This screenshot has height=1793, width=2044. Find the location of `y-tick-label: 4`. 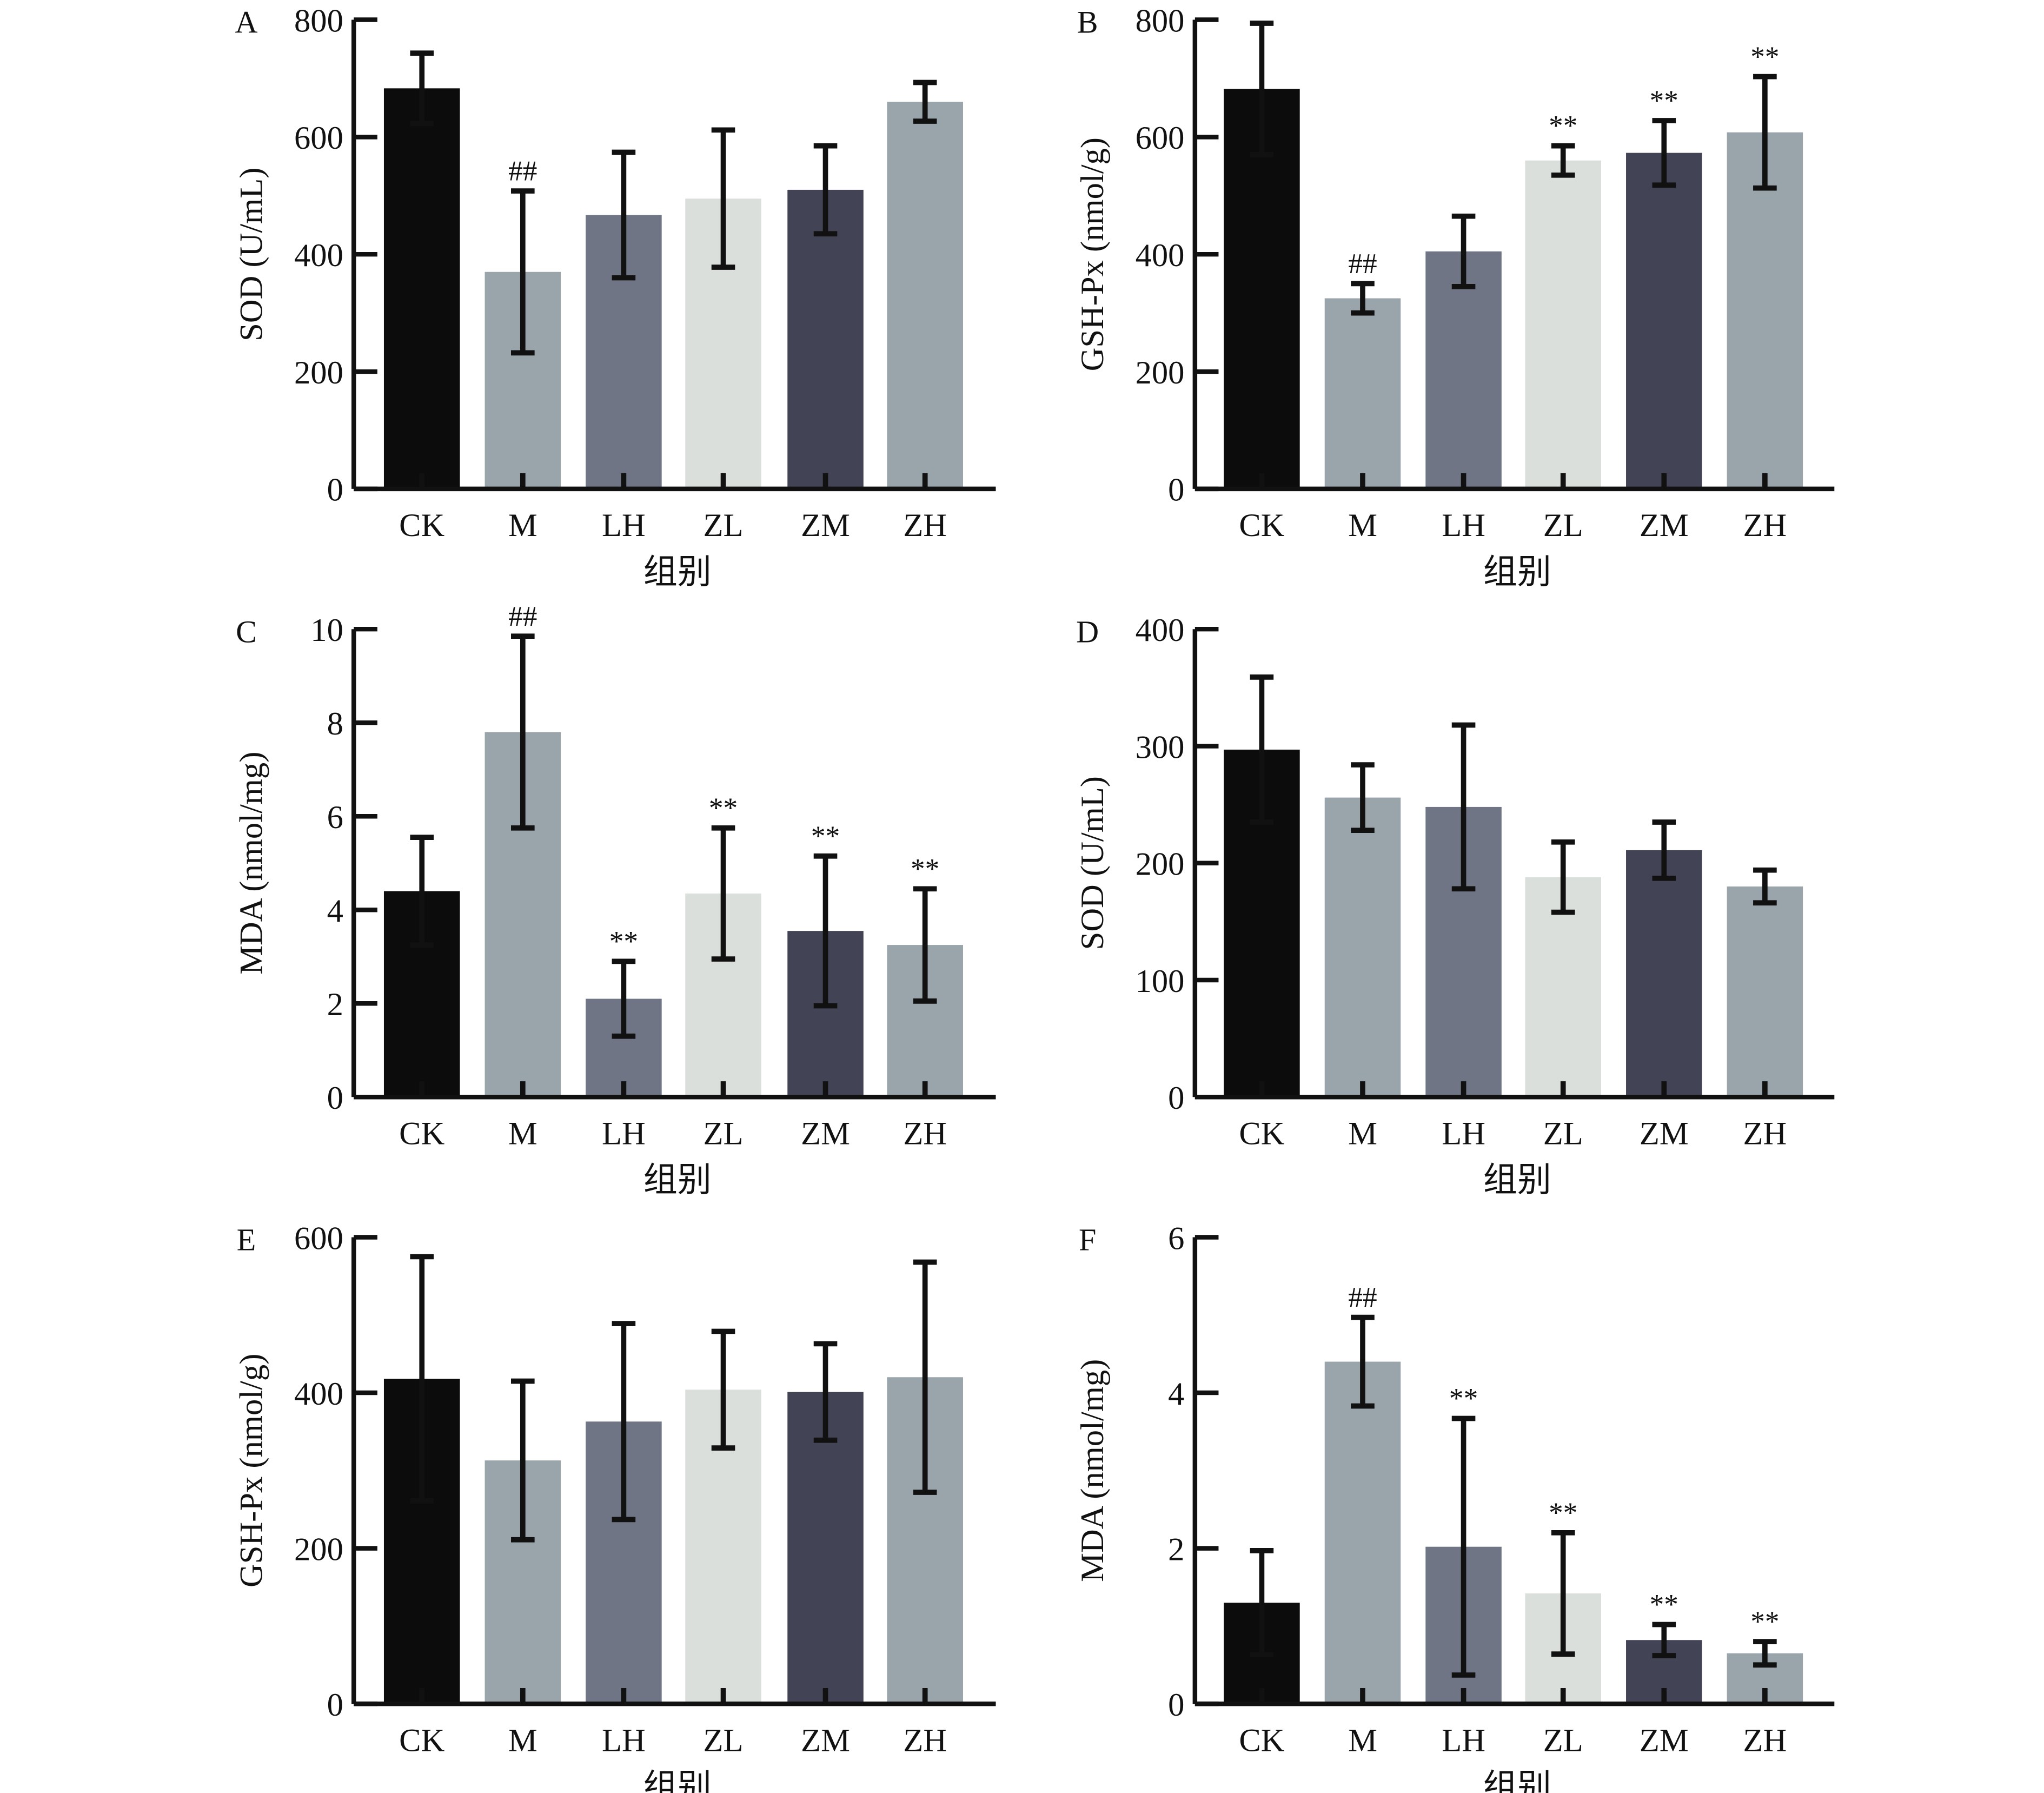

y-tick-label: 4 is located at coordinates (335, 911).